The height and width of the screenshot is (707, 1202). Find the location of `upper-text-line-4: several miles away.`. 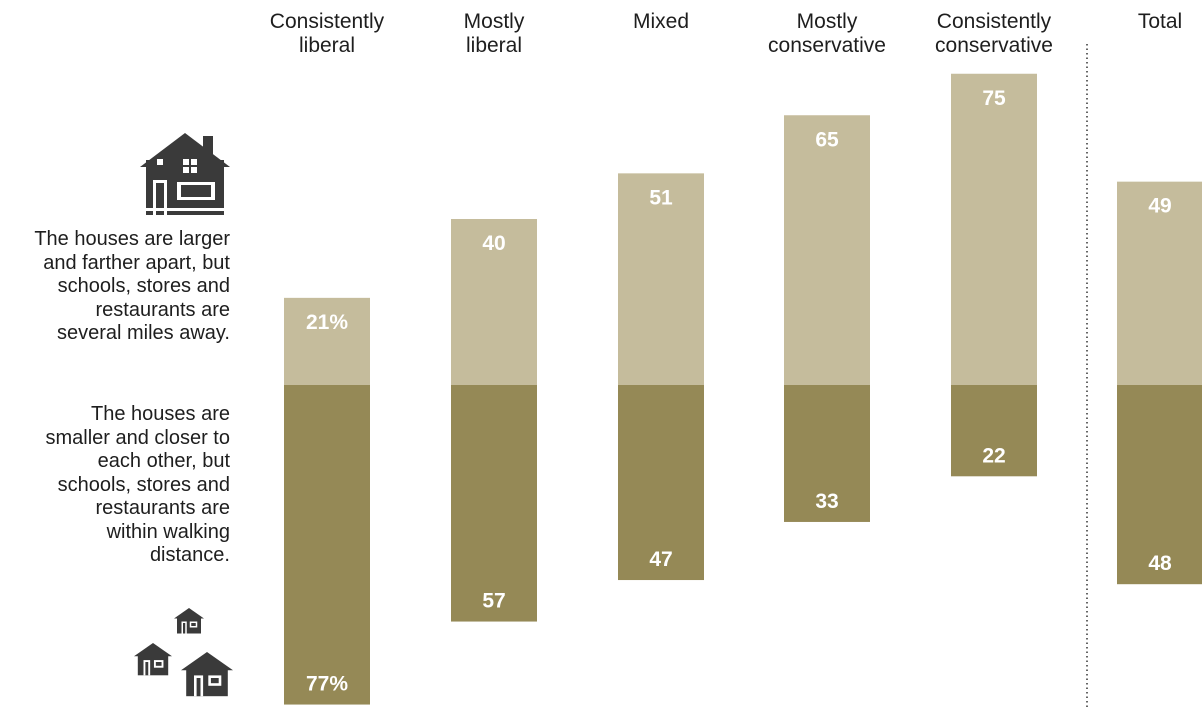

upper-text-line-4: several miles away. is located at coordinates (143, 333).